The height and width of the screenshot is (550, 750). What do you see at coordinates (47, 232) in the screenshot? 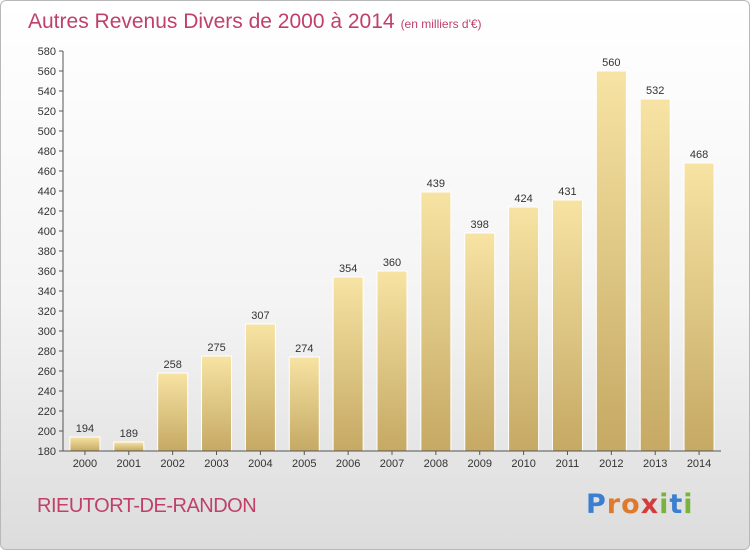
I see `y-tick-label: 400` at bounding box center [47, 232].